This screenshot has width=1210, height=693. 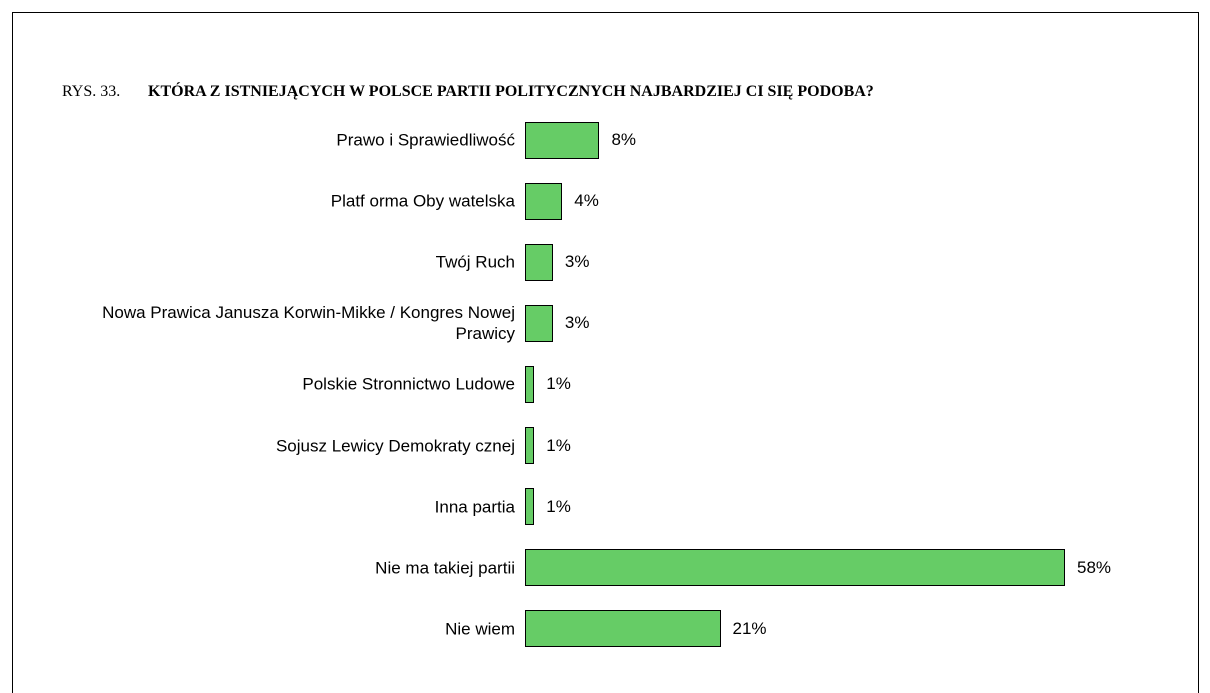 I want to click on category-label: Sojusz Lewicy Demokraty cznej, so click(x=395, y=445).